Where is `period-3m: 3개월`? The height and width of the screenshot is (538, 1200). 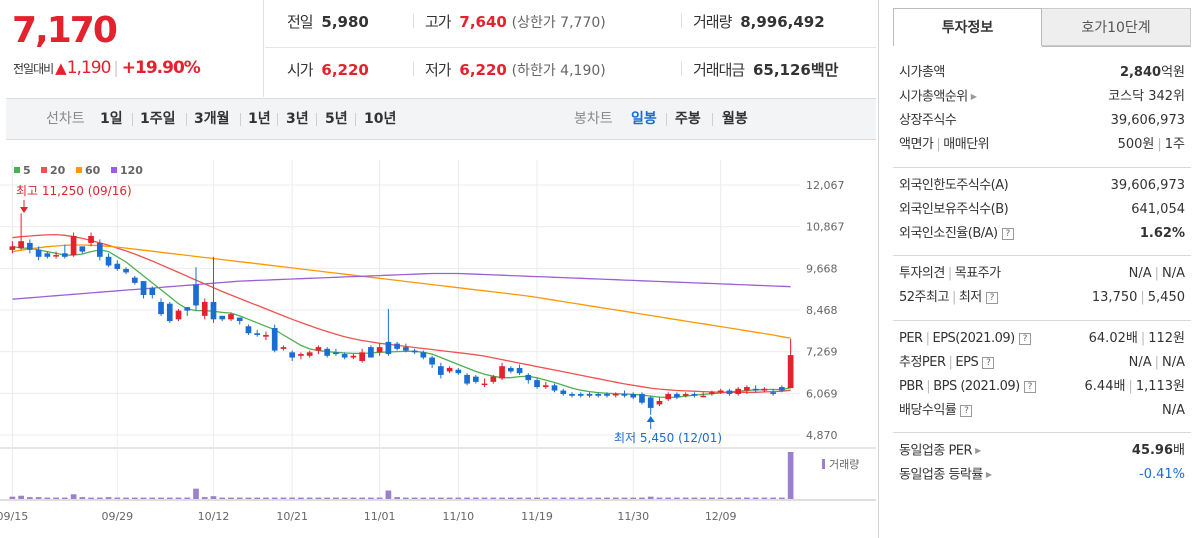
period-3m: 3개월 is located at coordinates (212, 119).